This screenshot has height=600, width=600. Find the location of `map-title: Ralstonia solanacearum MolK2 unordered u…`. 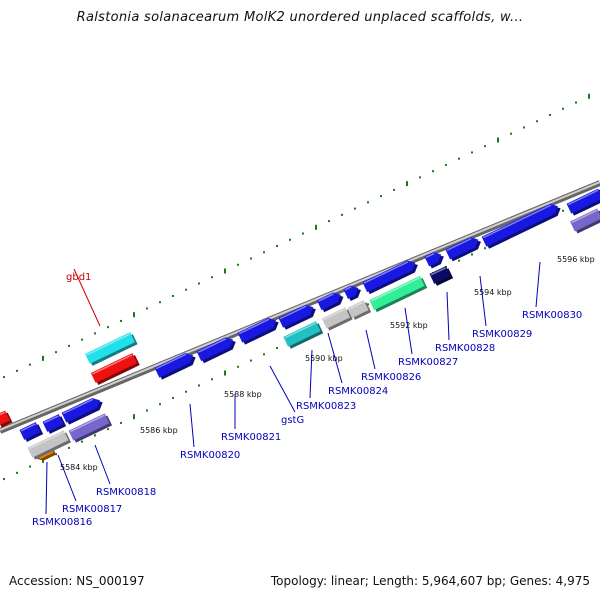

map-title: Ralstonia solanacearum MolK2 unordered u… is located at coordinates (300, 17).